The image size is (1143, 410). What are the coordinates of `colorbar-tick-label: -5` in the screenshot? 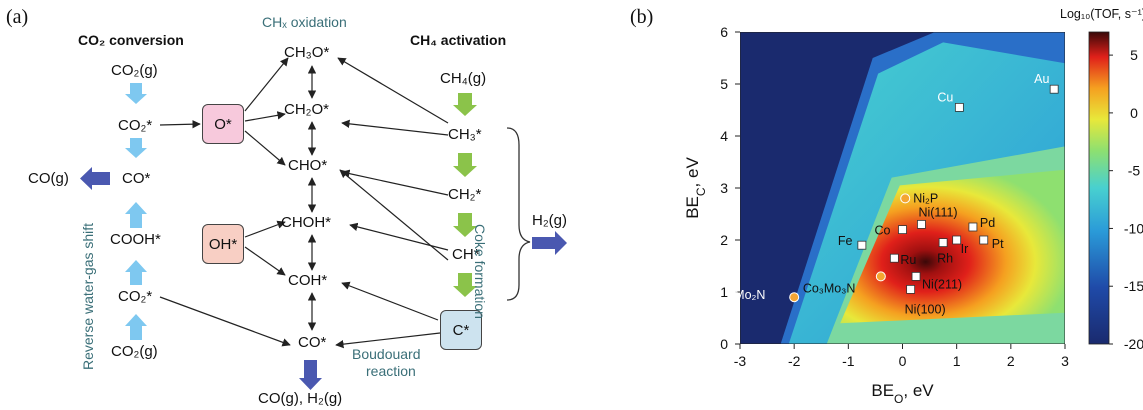 It's located at (1134, 171).